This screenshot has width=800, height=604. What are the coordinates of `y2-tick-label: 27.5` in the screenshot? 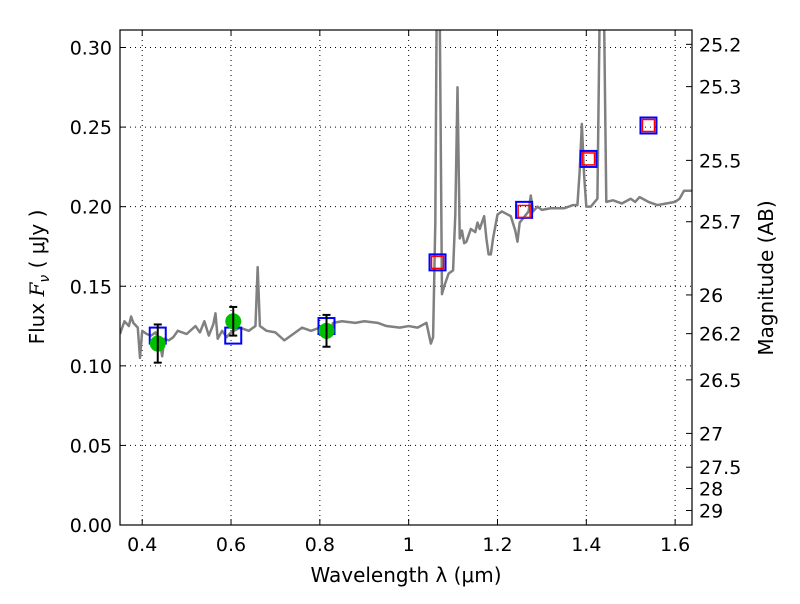 It's located at (720, 468).